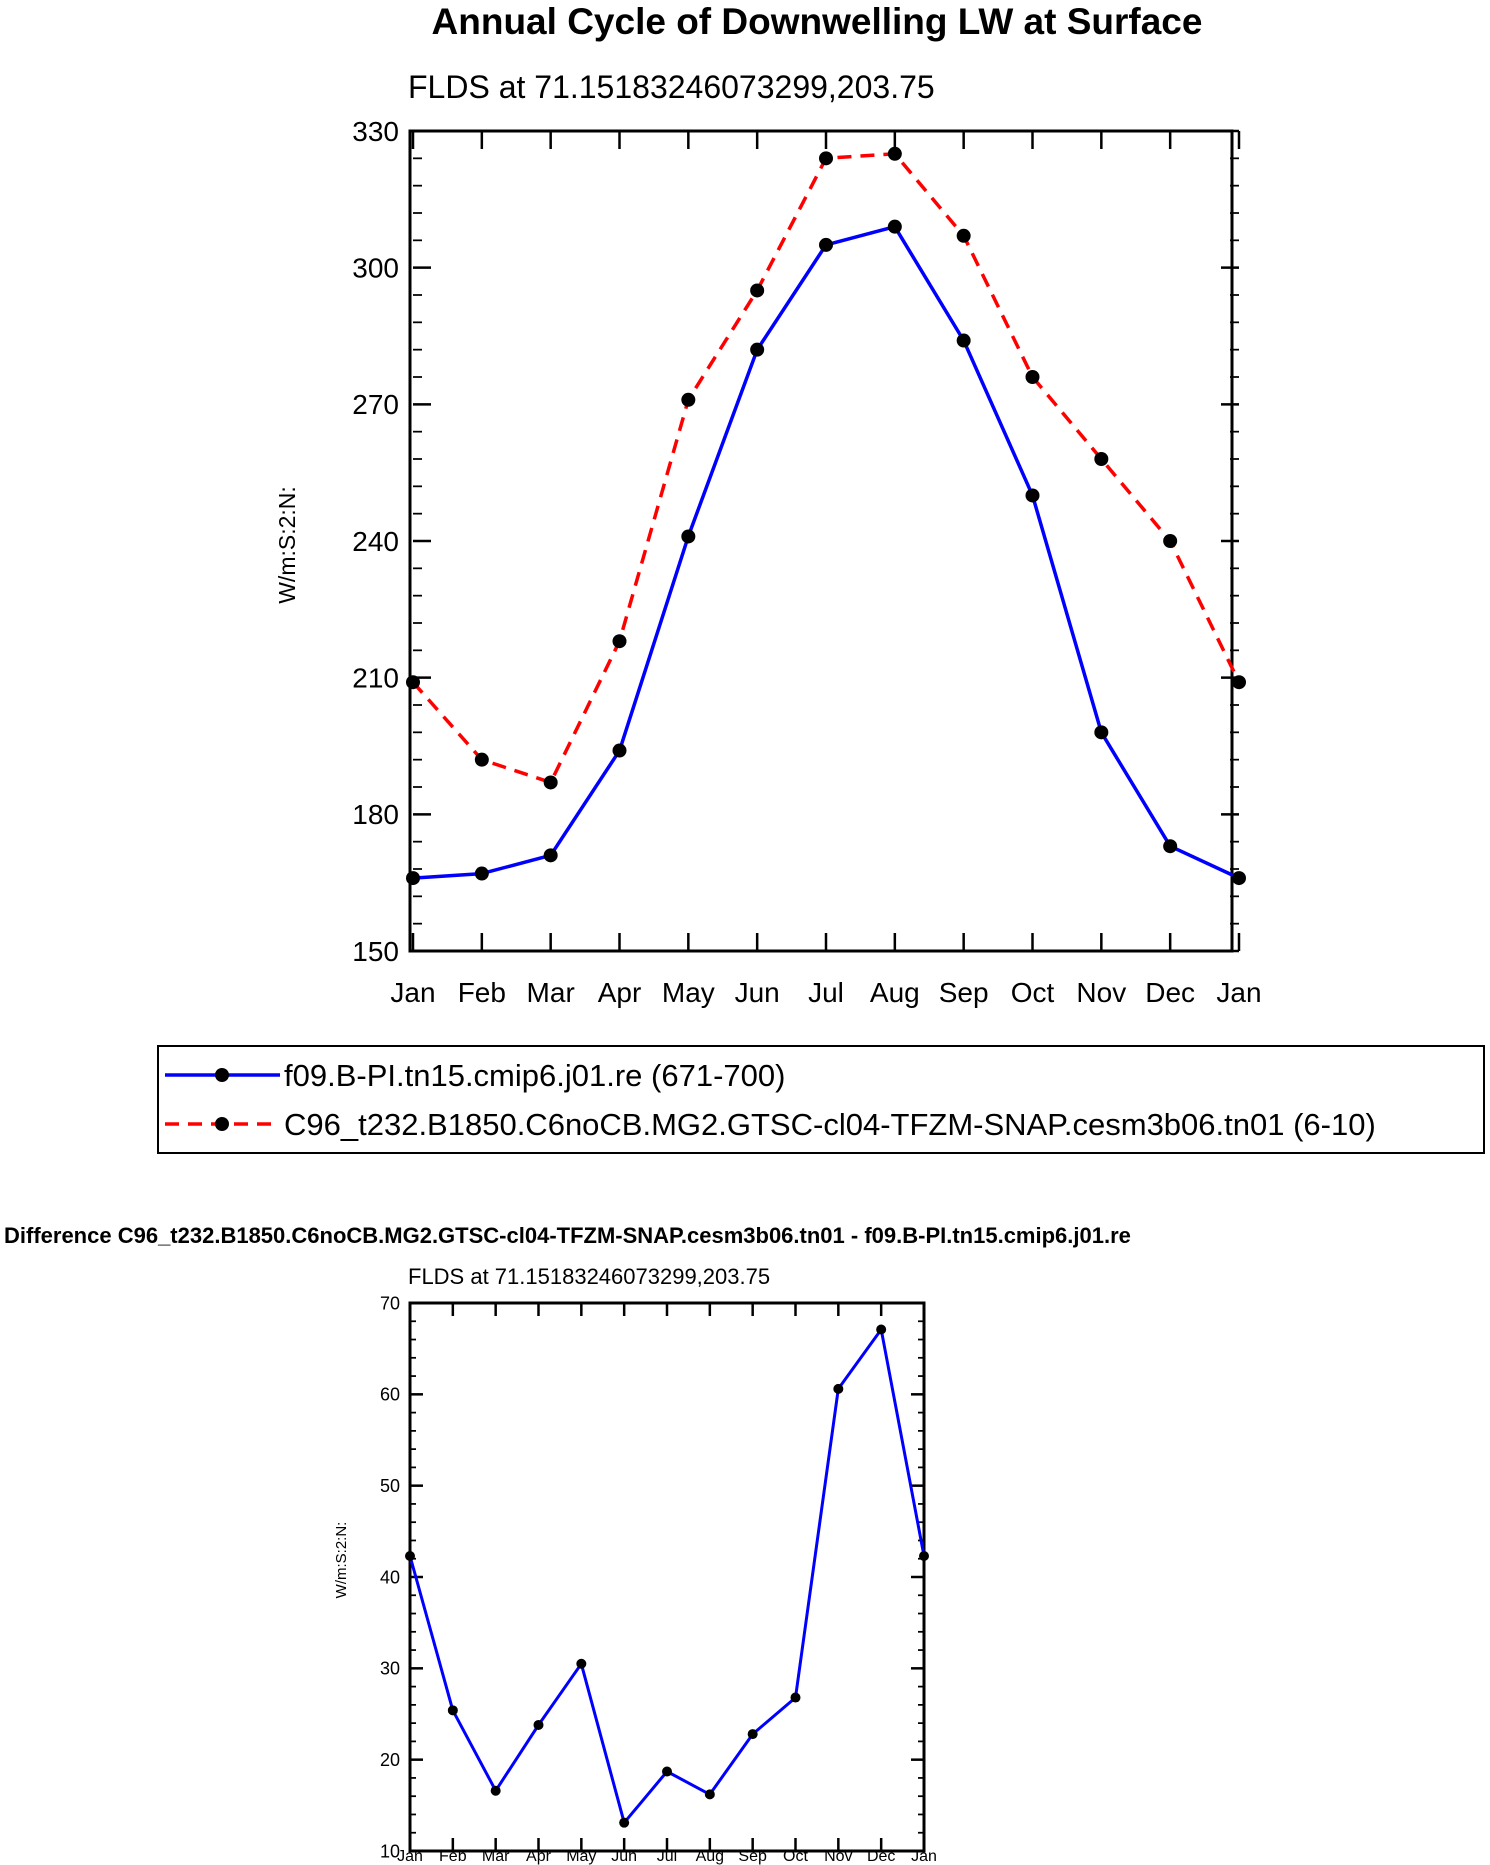 This screenshot has height=1865, width=1490. Describe the element at coordinates (341, 1560) in the screenshot. I see `chart-2-y-axis-label: W/m:S:2:N:` at that location.